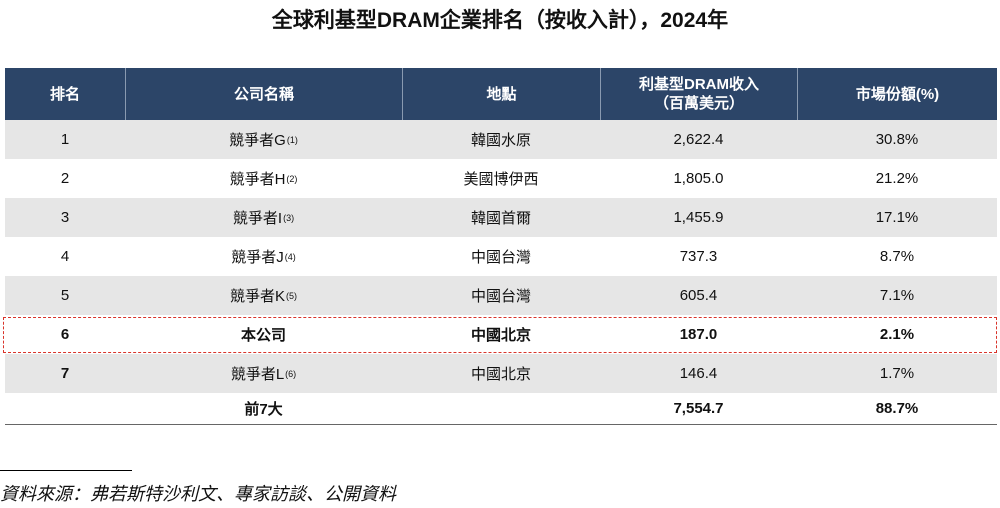  I want to click on header-text: 排名, so click(64, 94).